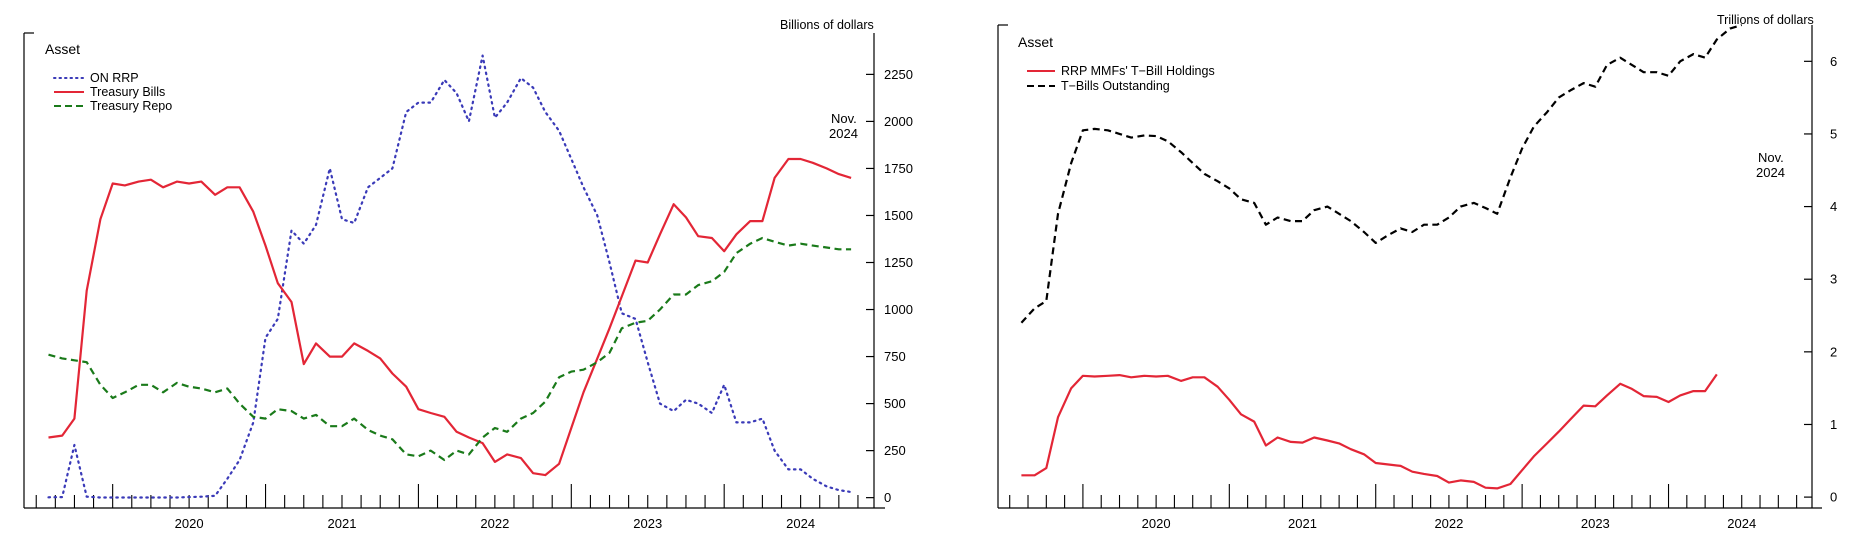 The height and width of the screenshot is (543, 1863). What do you see at coordinates (889, 286) in the screenshot?
I see `panel-1-y-ticks: 0 250 500 750 1000 1250 1500 1750 2000 2250` at bounding box center [889, 286].